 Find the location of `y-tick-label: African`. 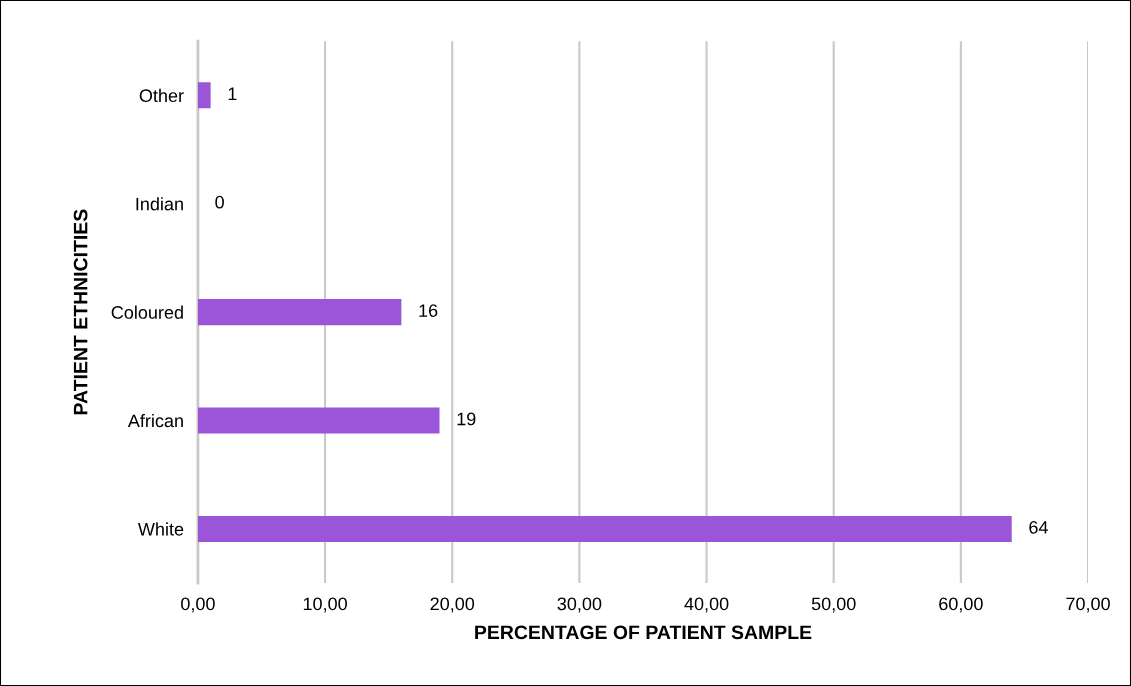

y-tick-label: African is located at coordinates (155, 420).